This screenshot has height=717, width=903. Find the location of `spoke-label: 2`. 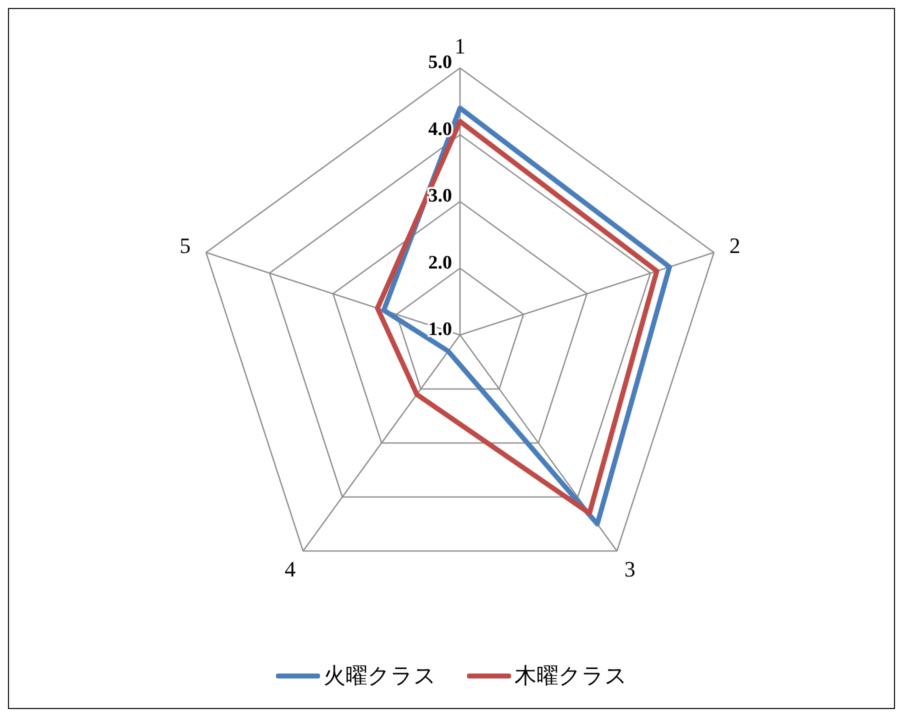

spoke-label: 2 is located at coordinates (734, 245).